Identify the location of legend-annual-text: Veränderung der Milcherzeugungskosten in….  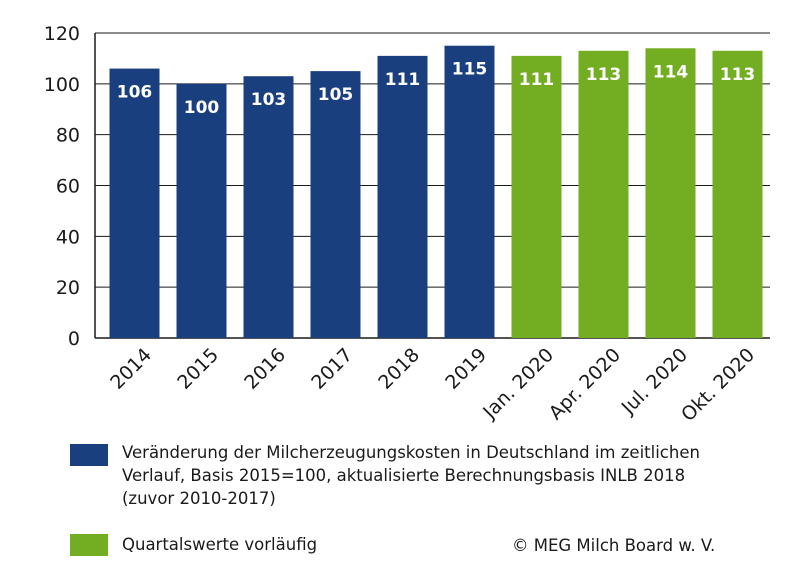
(411, 475).